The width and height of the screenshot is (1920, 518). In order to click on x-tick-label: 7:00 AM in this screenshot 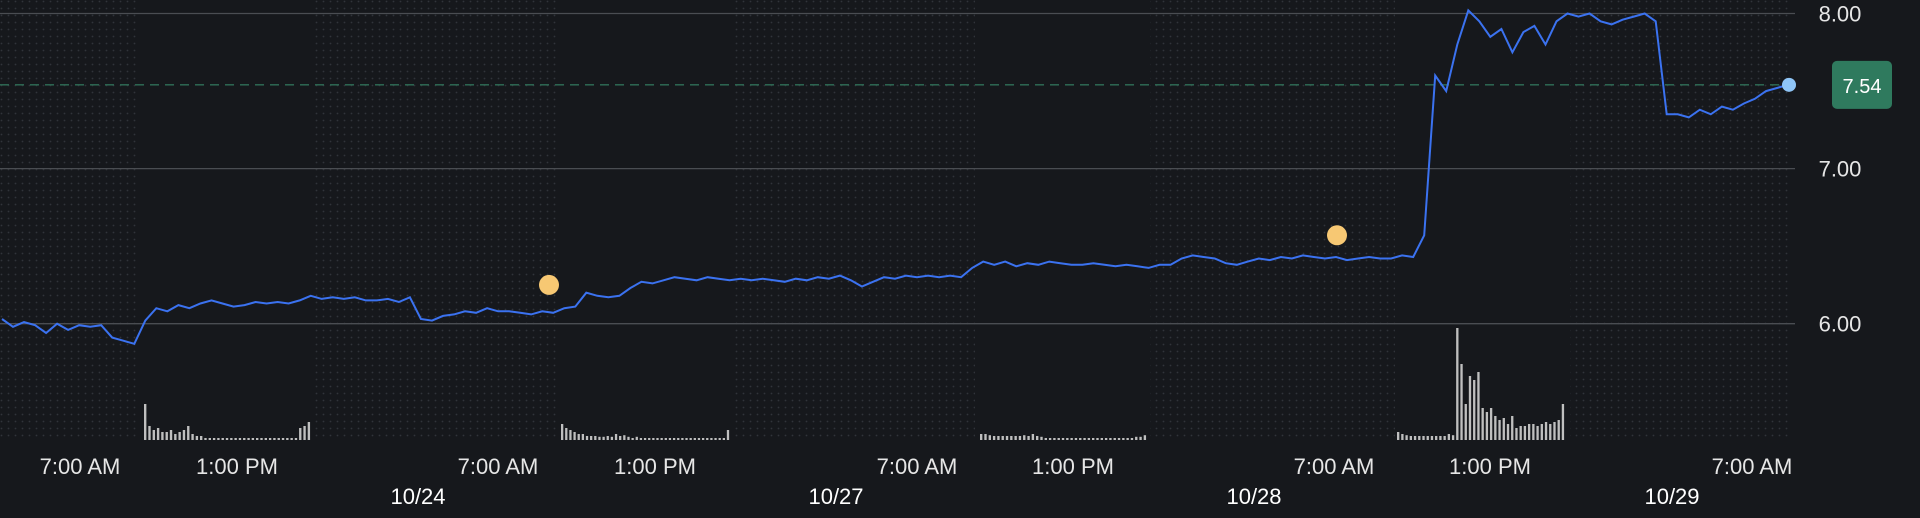, I will do `click(1752, 466)`.